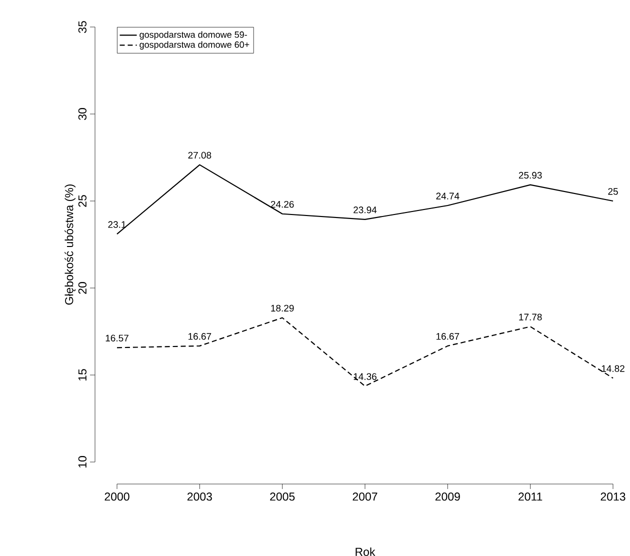 This screenshot has width=630, height=556. Describe the element at coordinates (282, 204) in the screenshot. I see `data-label: 24.26` at that location.